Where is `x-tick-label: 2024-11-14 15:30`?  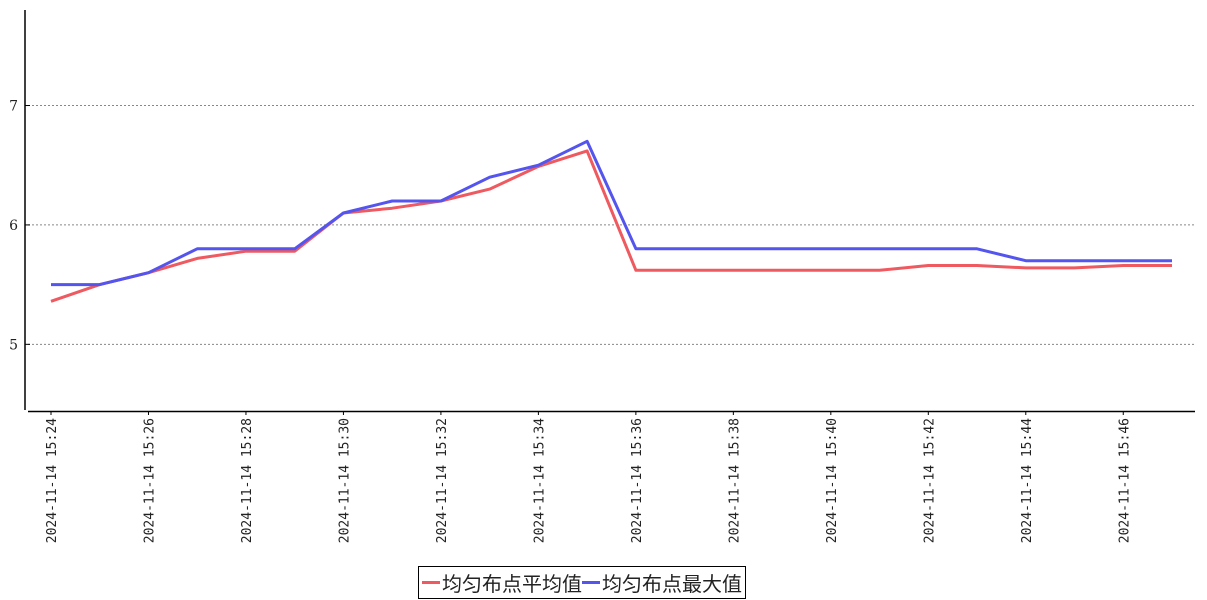 x-tick-label: 2024-11-14 15:30 is located at coordinates (344, 480).